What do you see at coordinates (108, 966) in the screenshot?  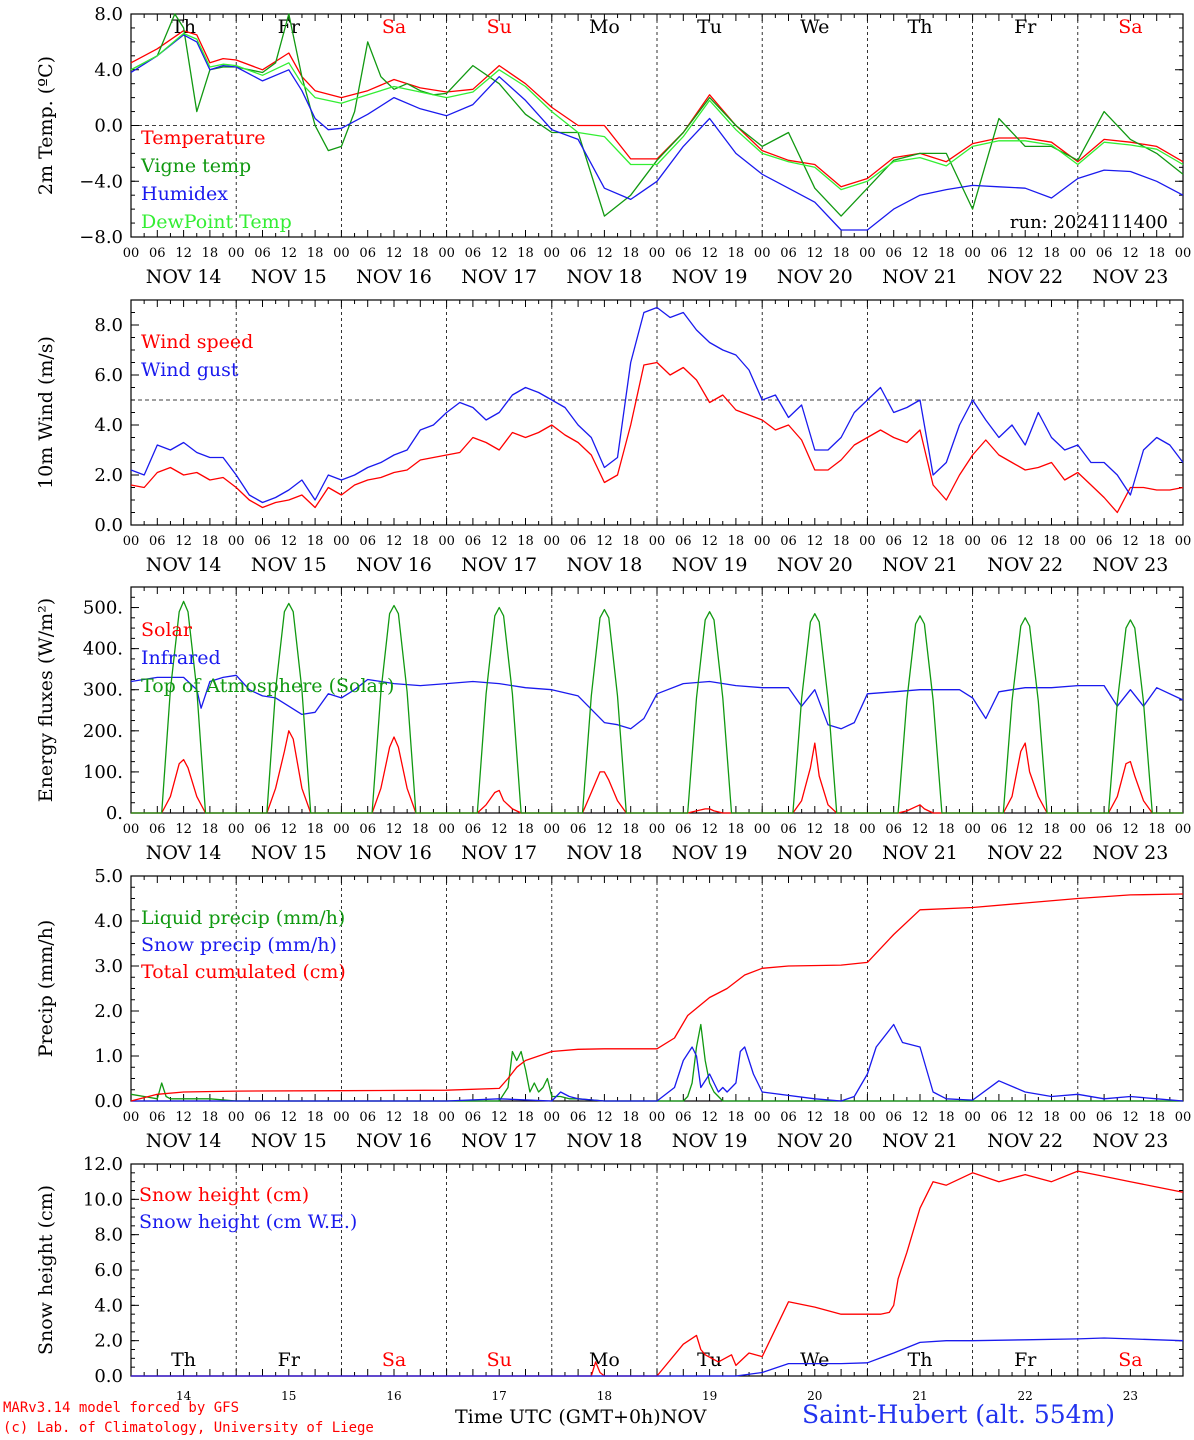 I see `y-tick-label: 3.0` at bounding box center [108, 966].